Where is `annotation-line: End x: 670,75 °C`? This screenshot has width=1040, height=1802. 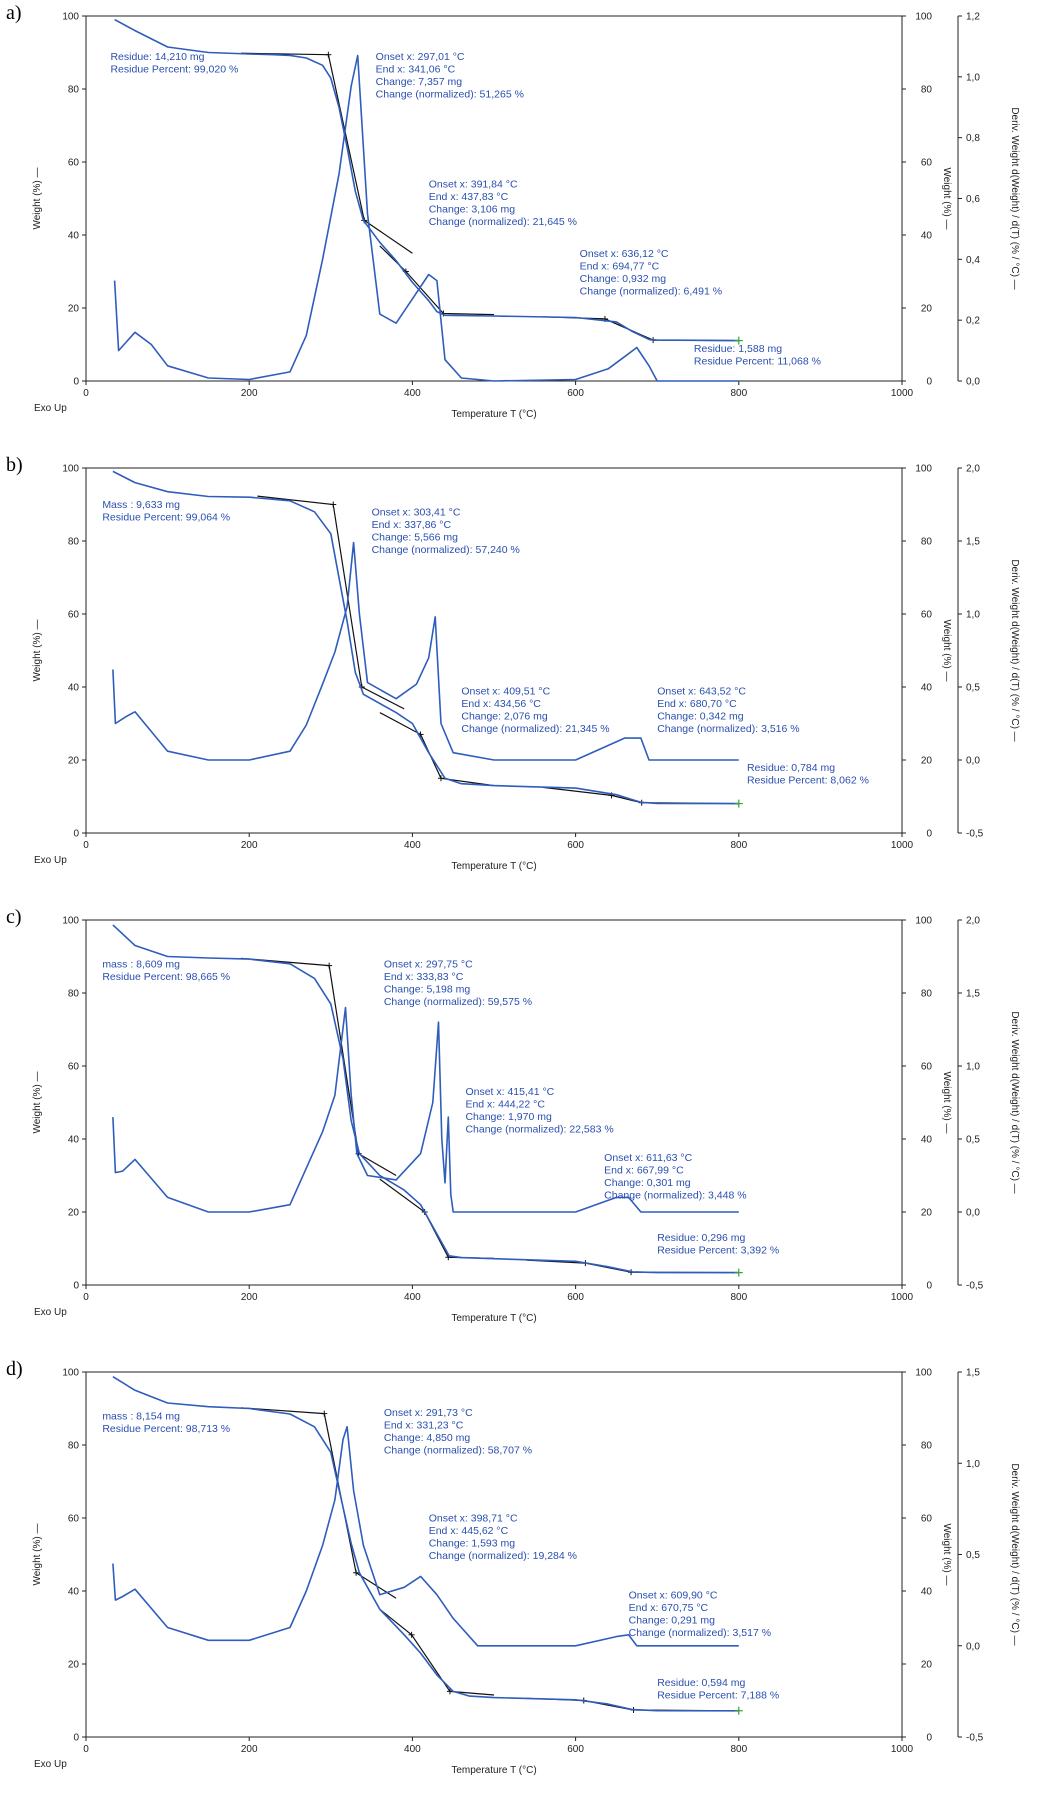
annotation-line: End x: 670,75 °C is located at coordinates (669, 1608).